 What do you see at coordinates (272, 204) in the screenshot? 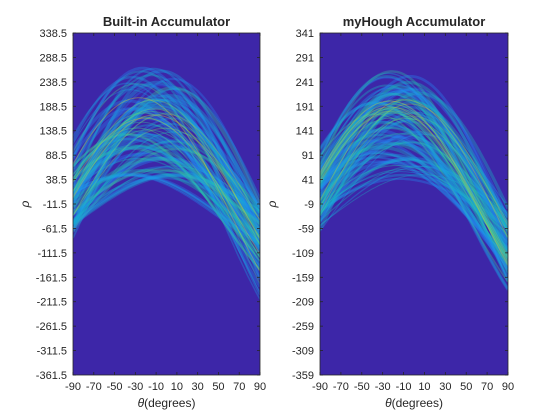
I see `y-axis-label: ρ` at bounding box center [272, 204].